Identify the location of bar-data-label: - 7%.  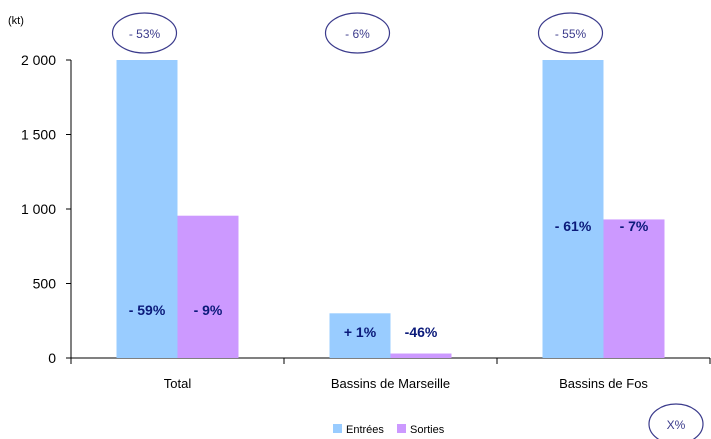
(634, 226).